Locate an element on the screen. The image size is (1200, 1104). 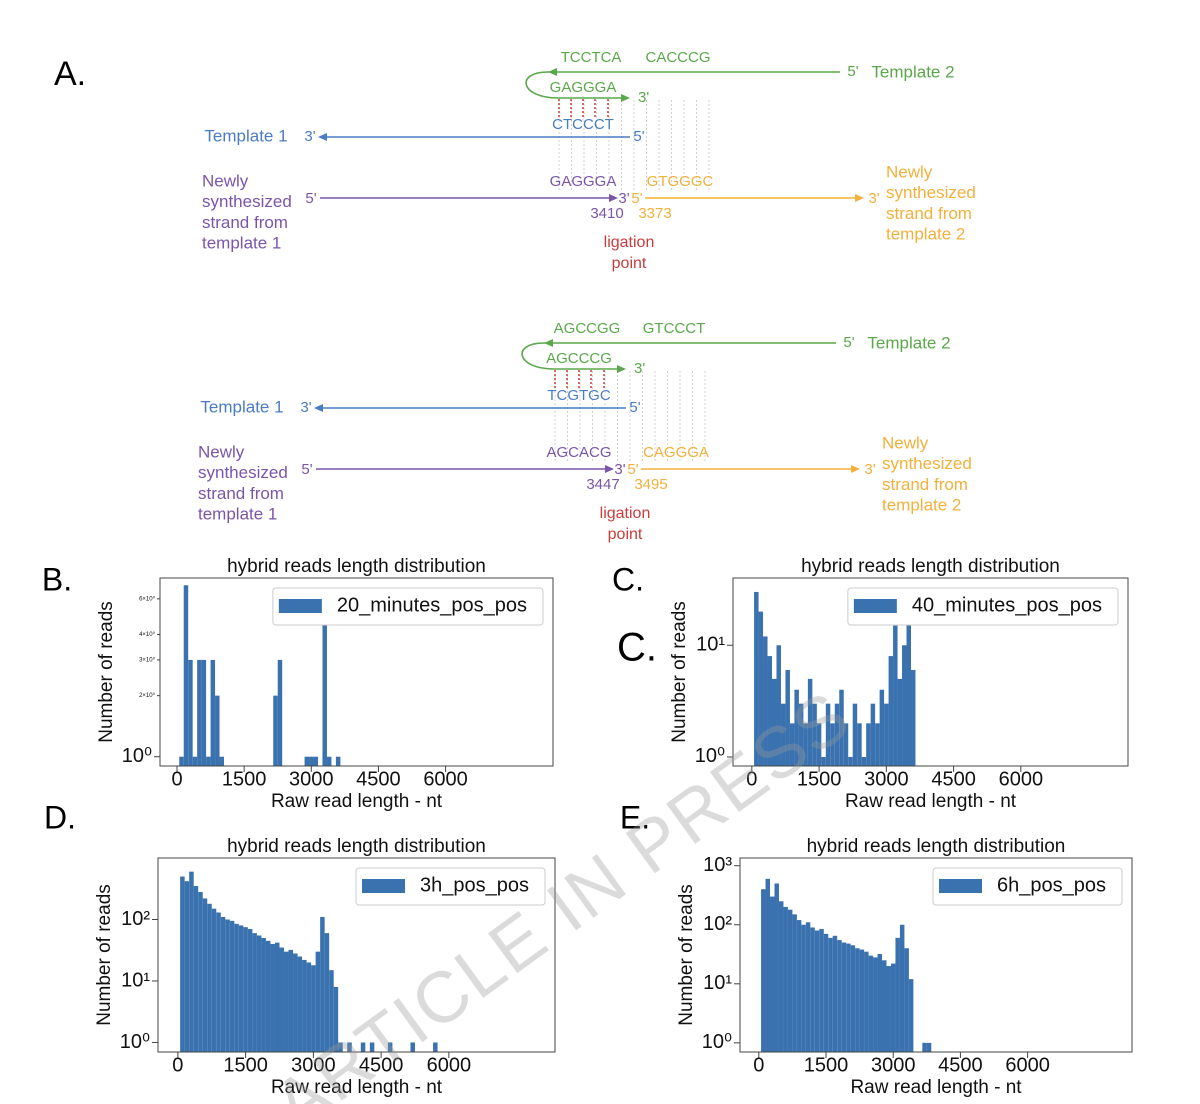
strand-label: Template 1 is located at coordinates (241, 406).